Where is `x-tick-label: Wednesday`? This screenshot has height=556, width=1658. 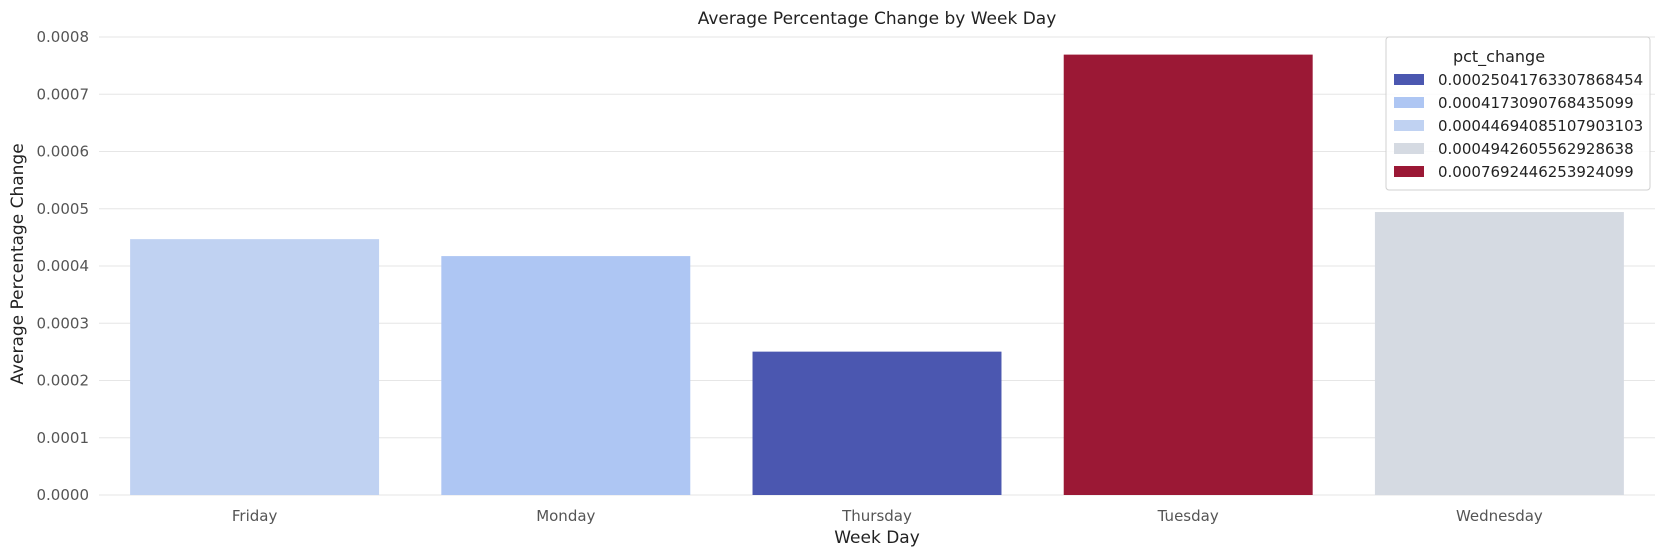
x-tick-label: Wednesday is located at coordinates (1499, 516).